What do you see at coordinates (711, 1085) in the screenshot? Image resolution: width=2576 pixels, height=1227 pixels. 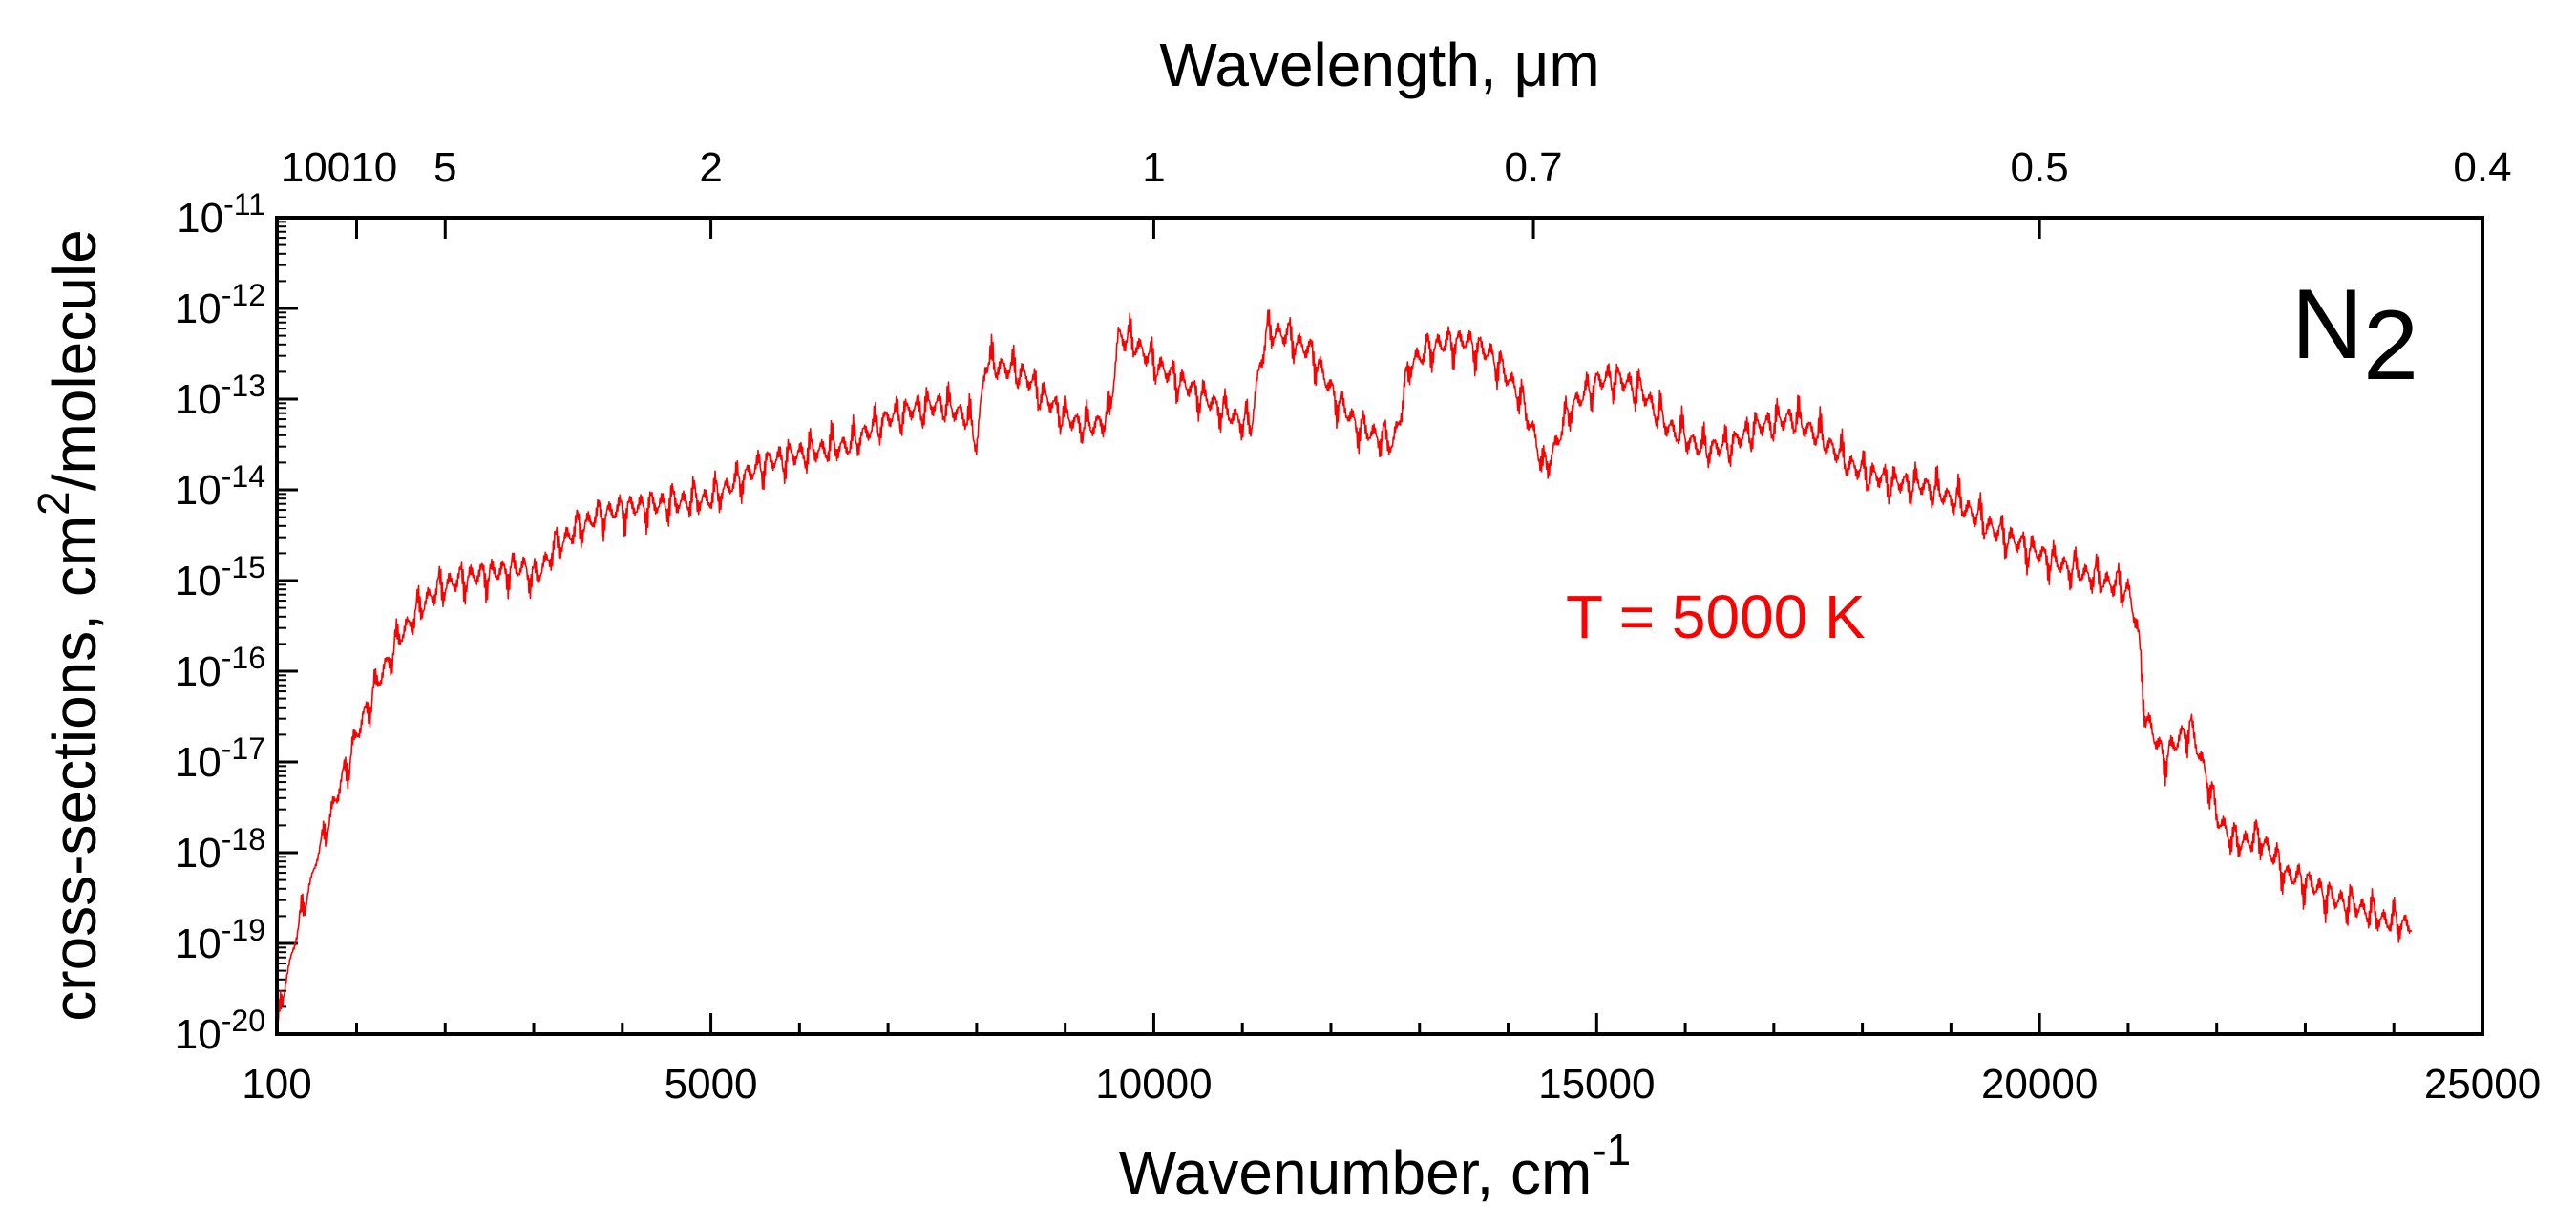 I see `x-tick-label: 5000` at bounding box center [711, 1085].